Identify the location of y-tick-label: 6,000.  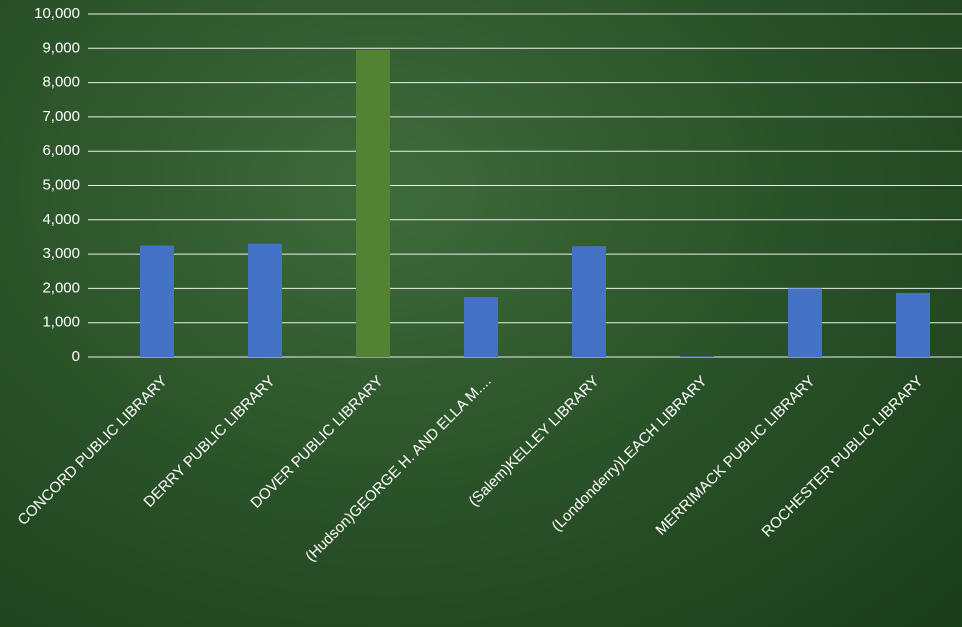
(61, 150).